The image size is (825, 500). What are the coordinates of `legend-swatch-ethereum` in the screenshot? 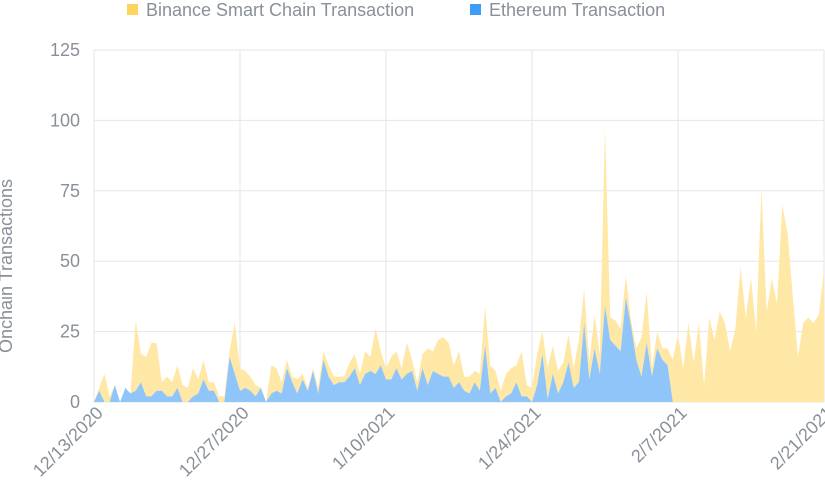 It's located at (475, 9).